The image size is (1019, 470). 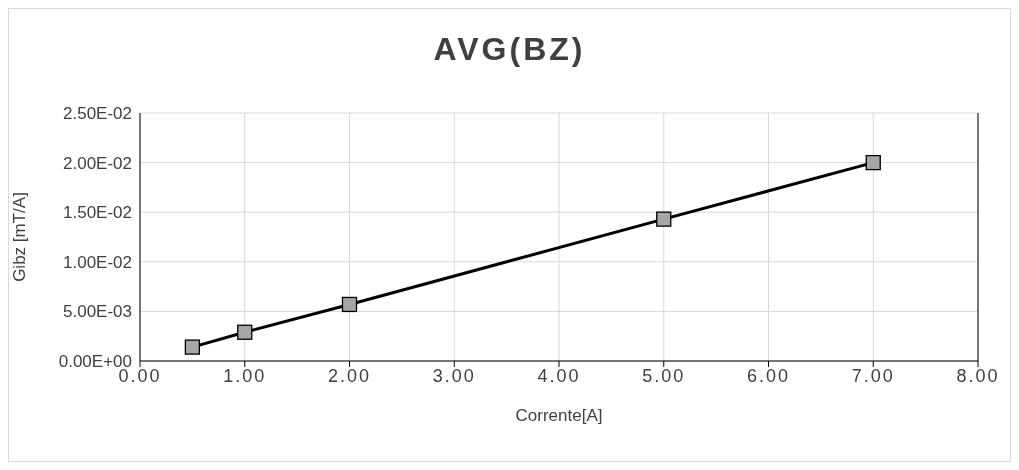 I want to click on y-tick-label: 2.00E-02, so click(x=97, y=163).